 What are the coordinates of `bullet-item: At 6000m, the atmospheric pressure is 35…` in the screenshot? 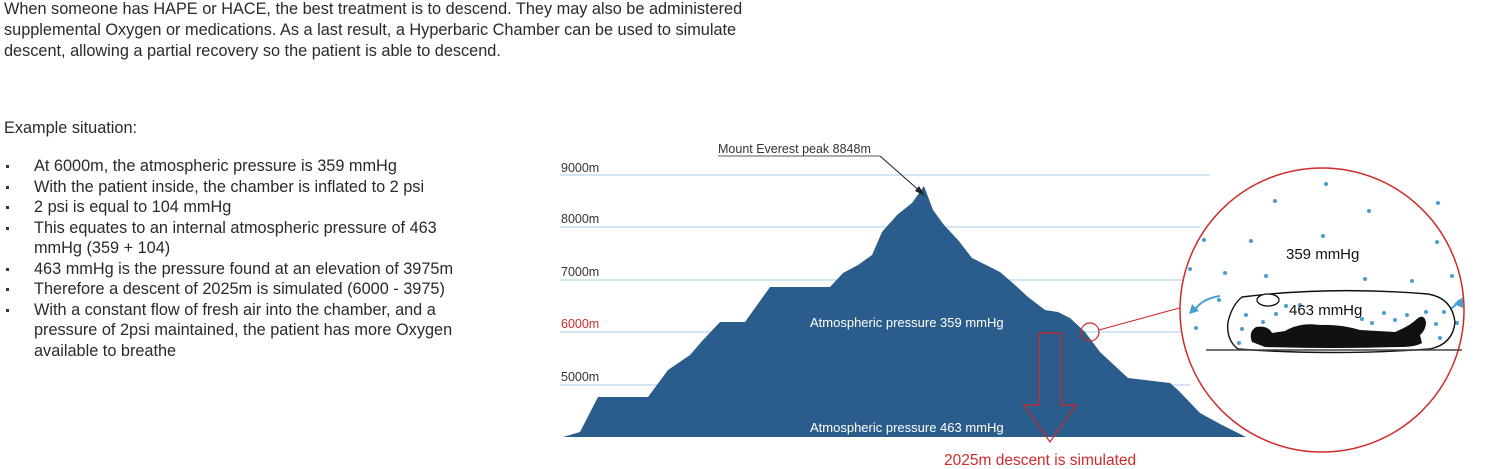 It's located at (239, 166).